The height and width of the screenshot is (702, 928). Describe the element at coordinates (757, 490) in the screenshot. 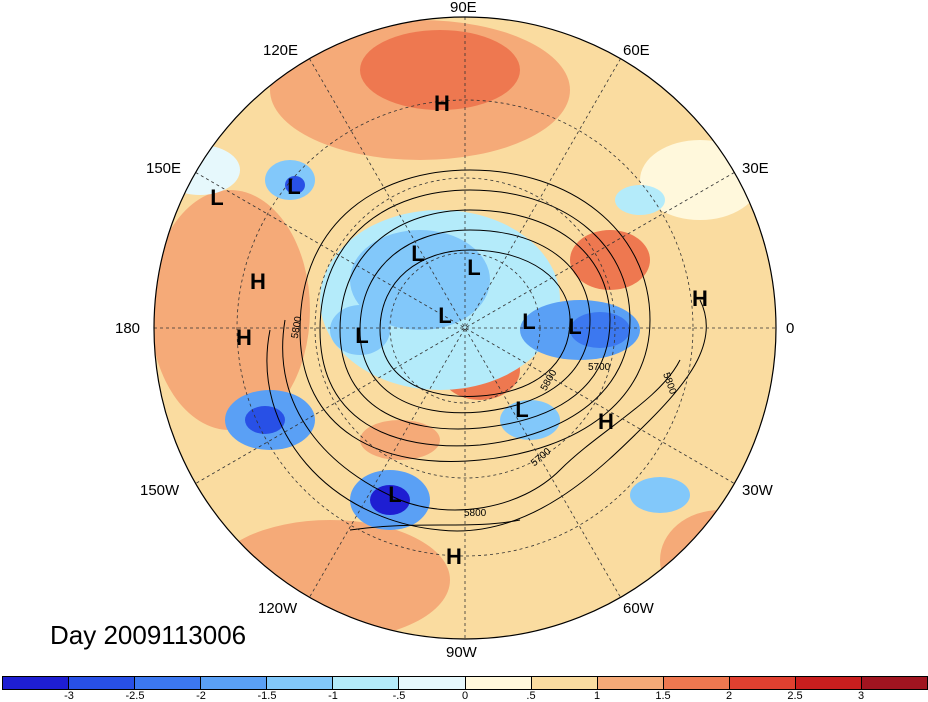

I see `lon-label-30w: 30W` at that location.